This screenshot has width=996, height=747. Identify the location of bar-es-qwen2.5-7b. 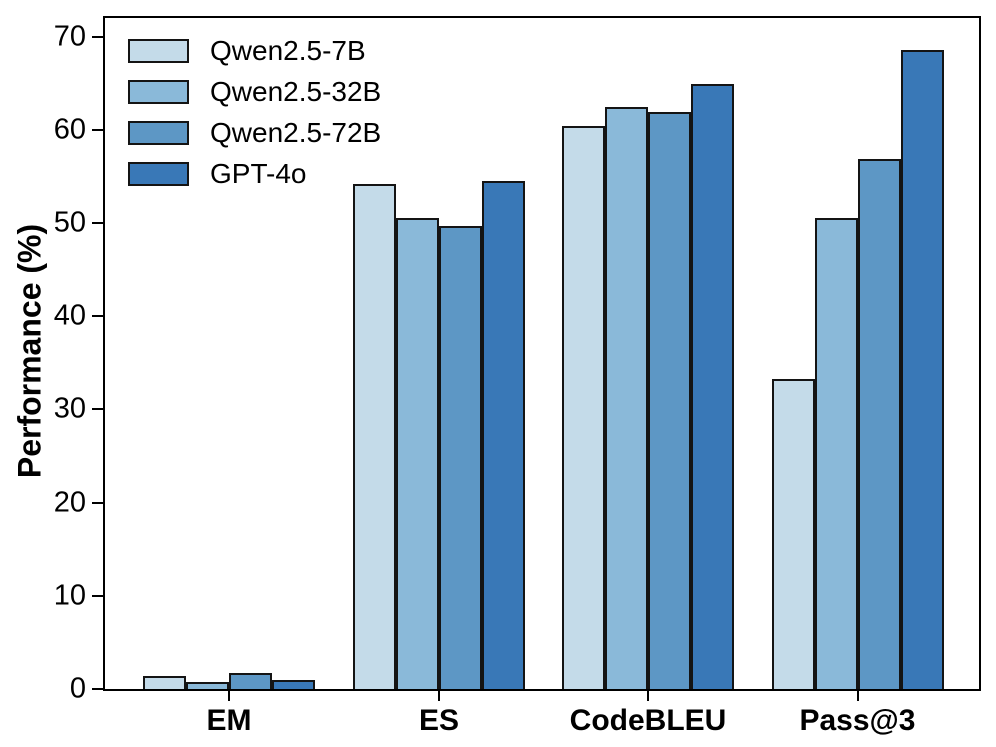
(374, 436).